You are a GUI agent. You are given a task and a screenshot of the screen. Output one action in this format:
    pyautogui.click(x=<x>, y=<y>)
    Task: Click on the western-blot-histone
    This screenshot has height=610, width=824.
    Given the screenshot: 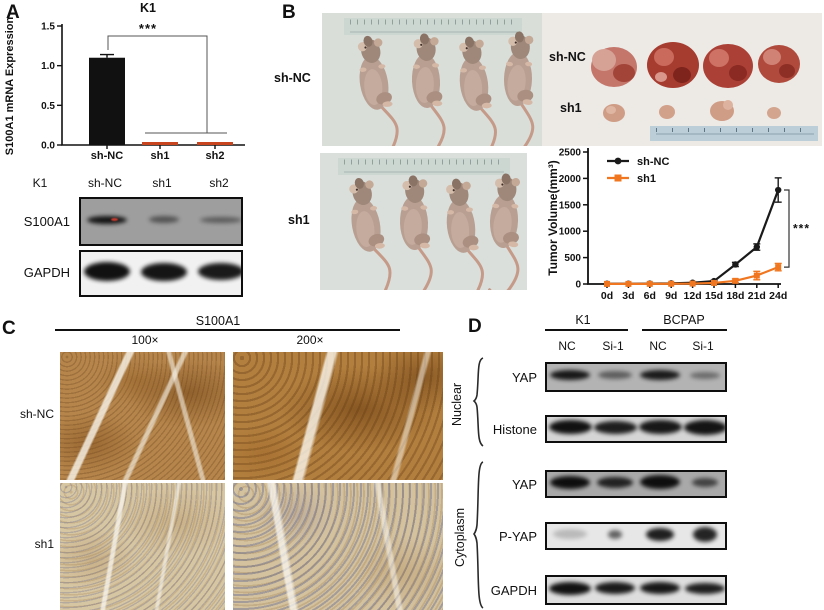 What is the action you would take?
    pyautogui.click(x=636, y=429)
    